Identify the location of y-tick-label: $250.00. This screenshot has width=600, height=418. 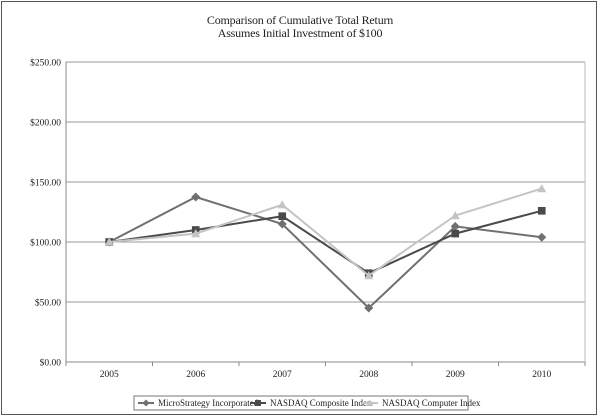
(45, 63).